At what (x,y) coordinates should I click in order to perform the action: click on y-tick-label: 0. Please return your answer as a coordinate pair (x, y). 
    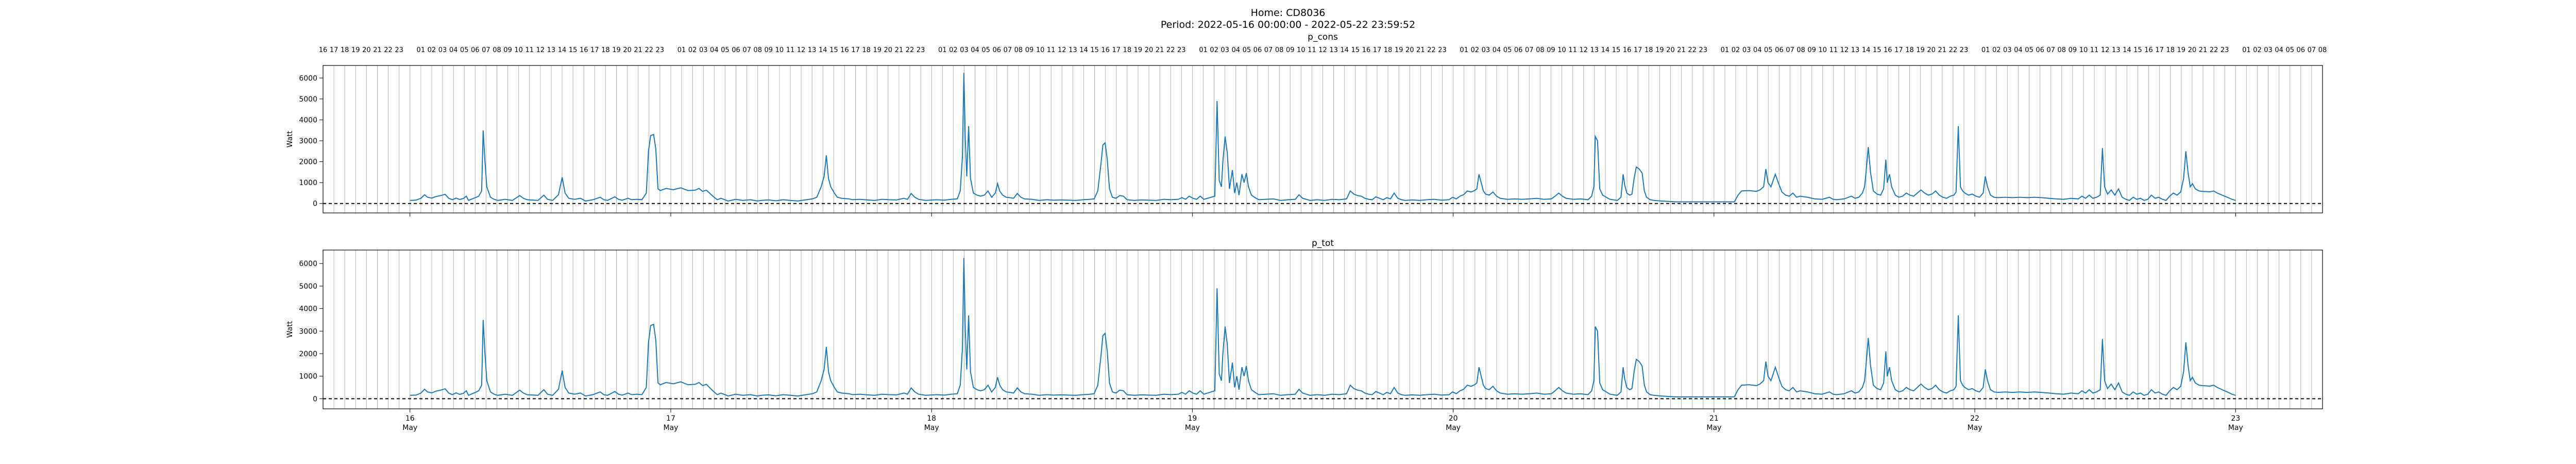
    Looking at the image, I should click on (315, 399).